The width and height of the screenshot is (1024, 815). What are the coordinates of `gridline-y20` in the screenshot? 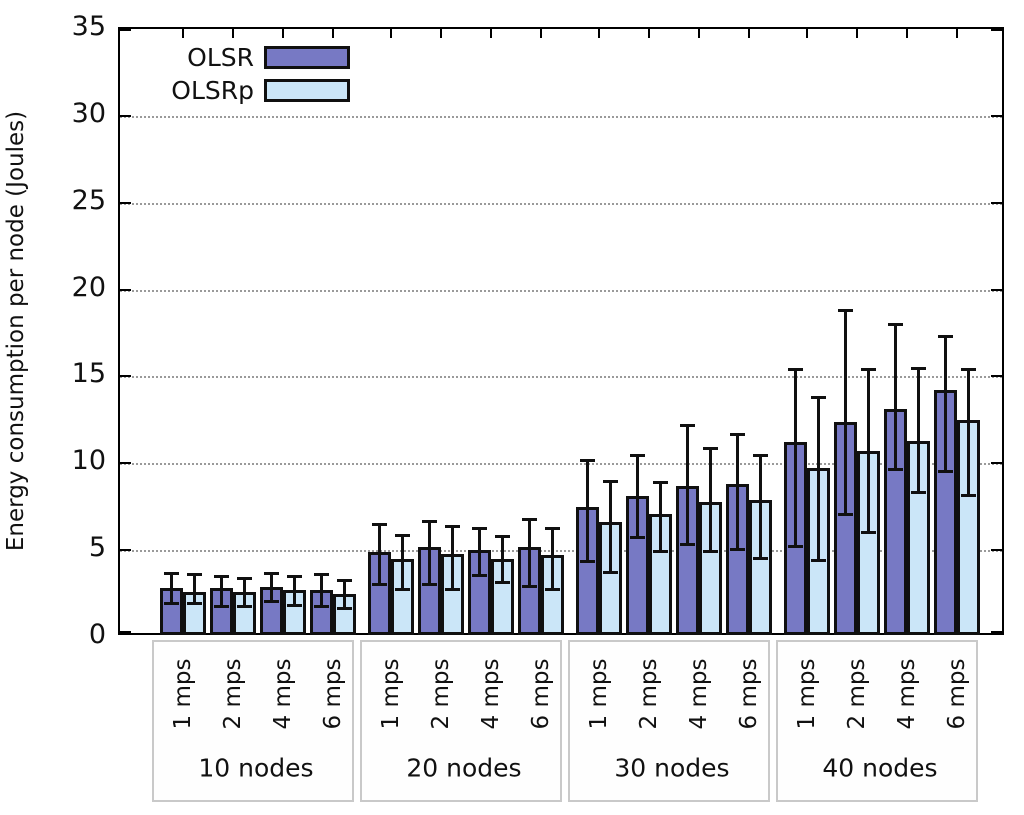 It's located at (561, 290).